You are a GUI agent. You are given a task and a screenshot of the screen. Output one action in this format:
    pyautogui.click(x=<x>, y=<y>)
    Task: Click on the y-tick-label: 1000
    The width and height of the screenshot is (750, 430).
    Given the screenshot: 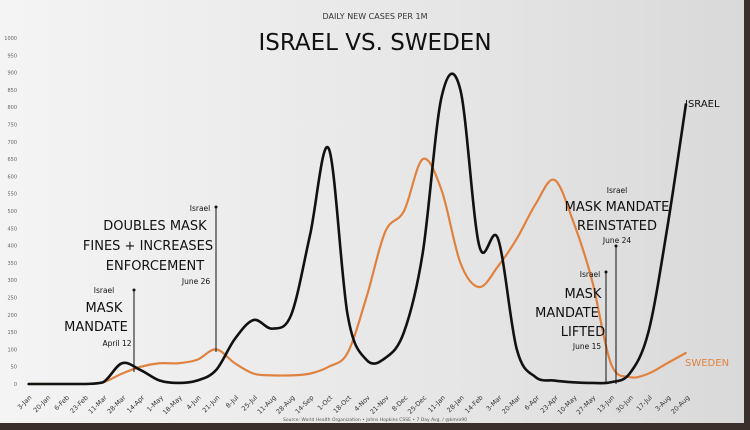 What is the action you would take?
    pyautogui.click(x=10, y=39)
    